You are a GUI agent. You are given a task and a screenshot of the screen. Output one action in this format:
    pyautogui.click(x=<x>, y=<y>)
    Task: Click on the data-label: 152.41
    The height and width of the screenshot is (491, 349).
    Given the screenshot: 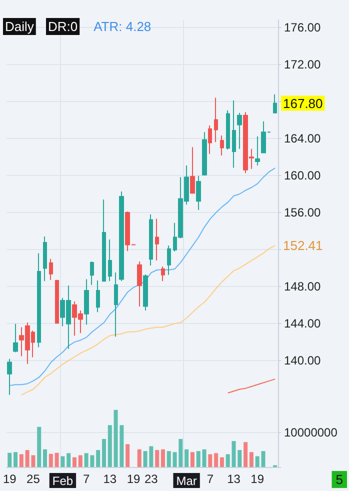 What is the action you would take?
    pyautogui.click(x=303, y=246)
    